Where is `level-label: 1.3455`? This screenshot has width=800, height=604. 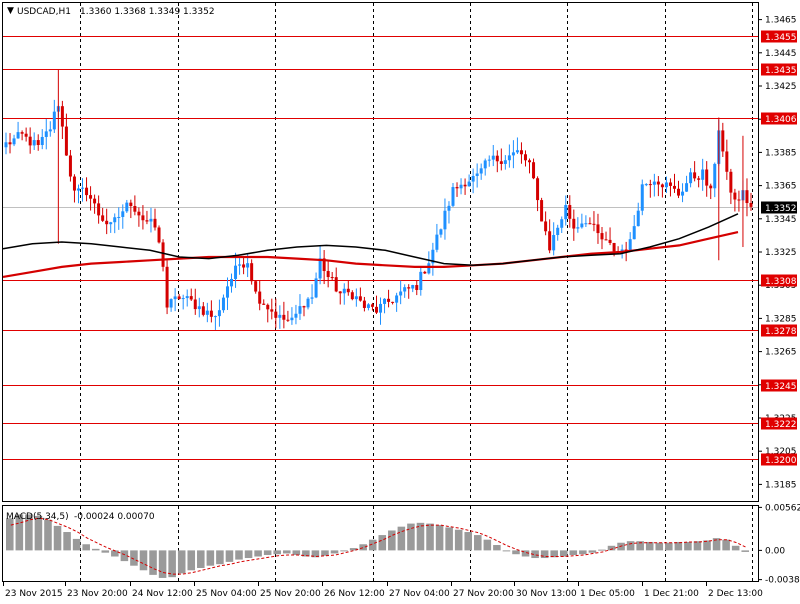
level-label: 1.3455 is located at coordinates (781, 38).